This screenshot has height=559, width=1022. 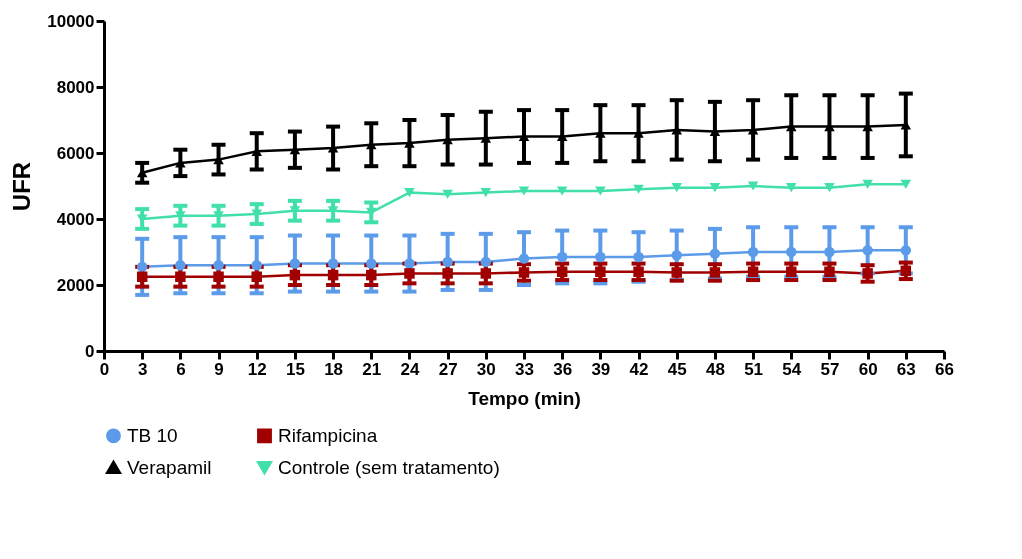 What do you see at coordinates (257, 369) in the screenshot?
I see `x-tick-label: 12` at bounding box center [257, 369].